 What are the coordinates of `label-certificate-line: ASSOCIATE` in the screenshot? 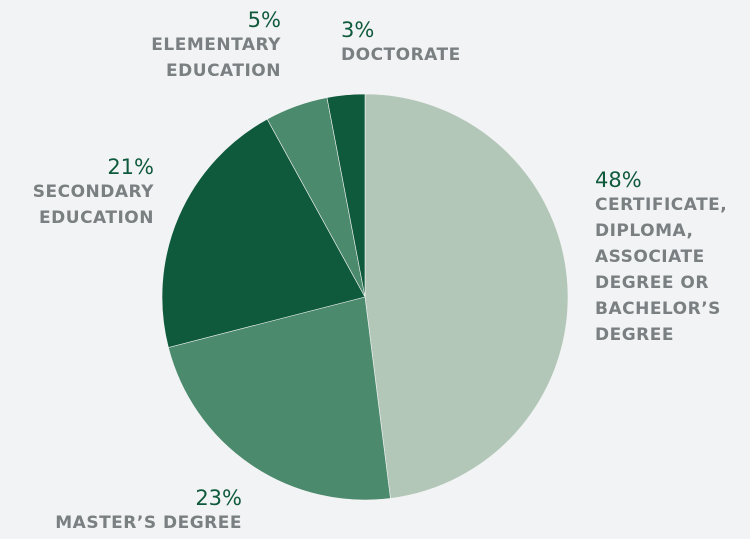 It's located at (650, 257).